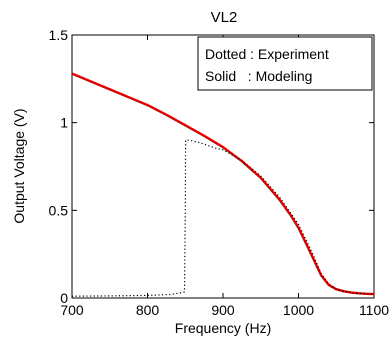 This screenshot has height=342, width=390. What do you see at coordinates (224, 17) in the screenshot?
I see `chart-title: VL2` at bounding box center [224, 17].